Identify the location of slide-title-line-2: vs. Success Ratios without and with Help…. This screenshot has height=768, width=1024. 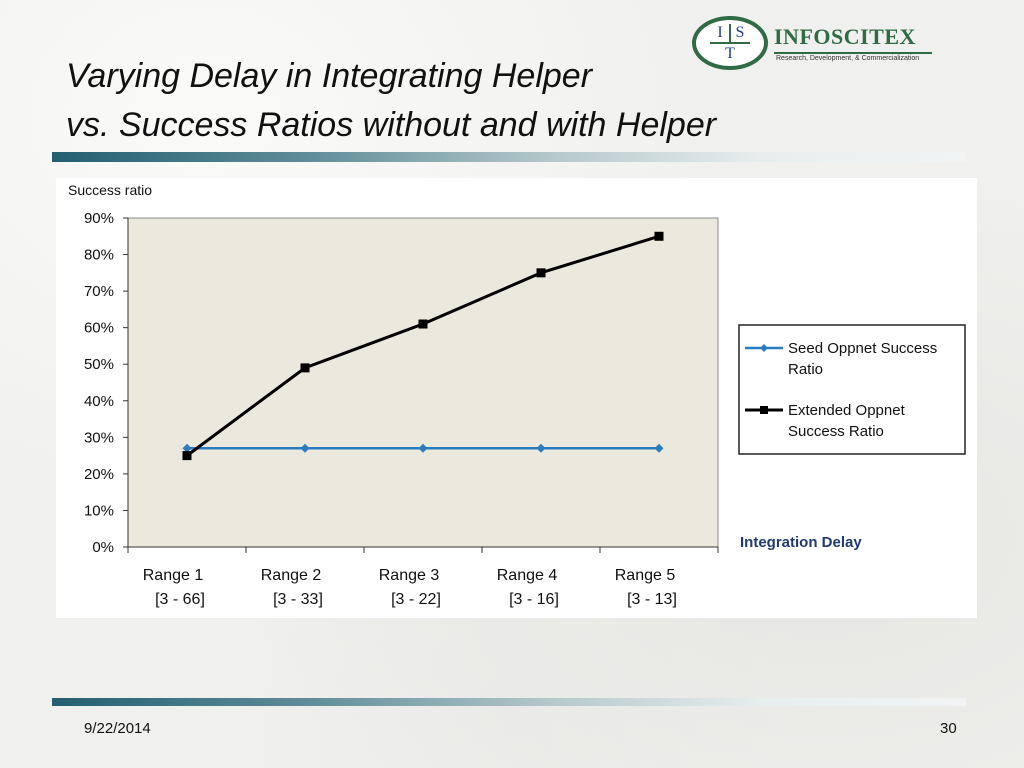
(391, 125).